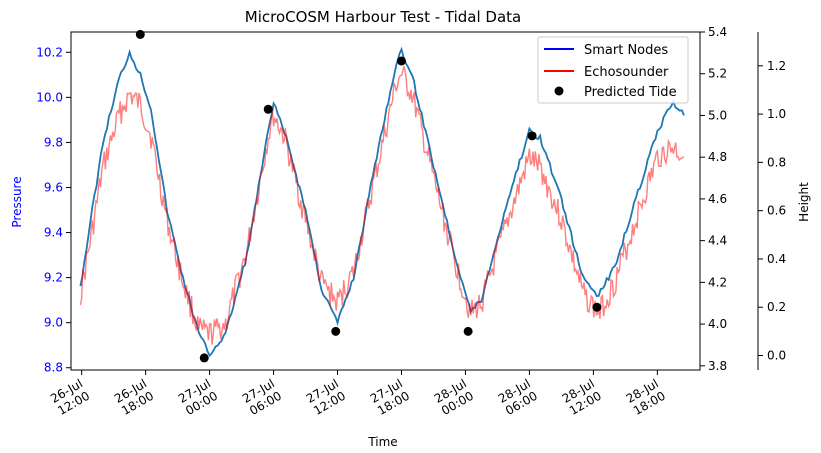  Describe the element at coordinates (776, 114) in the screenshot. I see `height-tick-label-5: 1.0` at that location.